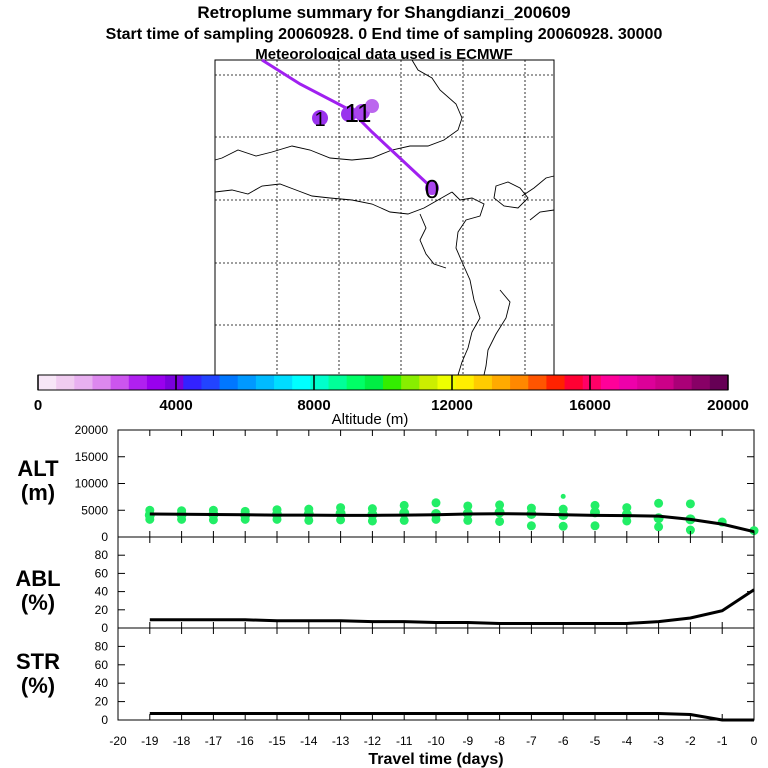 This screenshot has width=768, height=768. I want to click on altitude-y-ticks: 0 5000 10000 15000 20000, so click(414, 483).